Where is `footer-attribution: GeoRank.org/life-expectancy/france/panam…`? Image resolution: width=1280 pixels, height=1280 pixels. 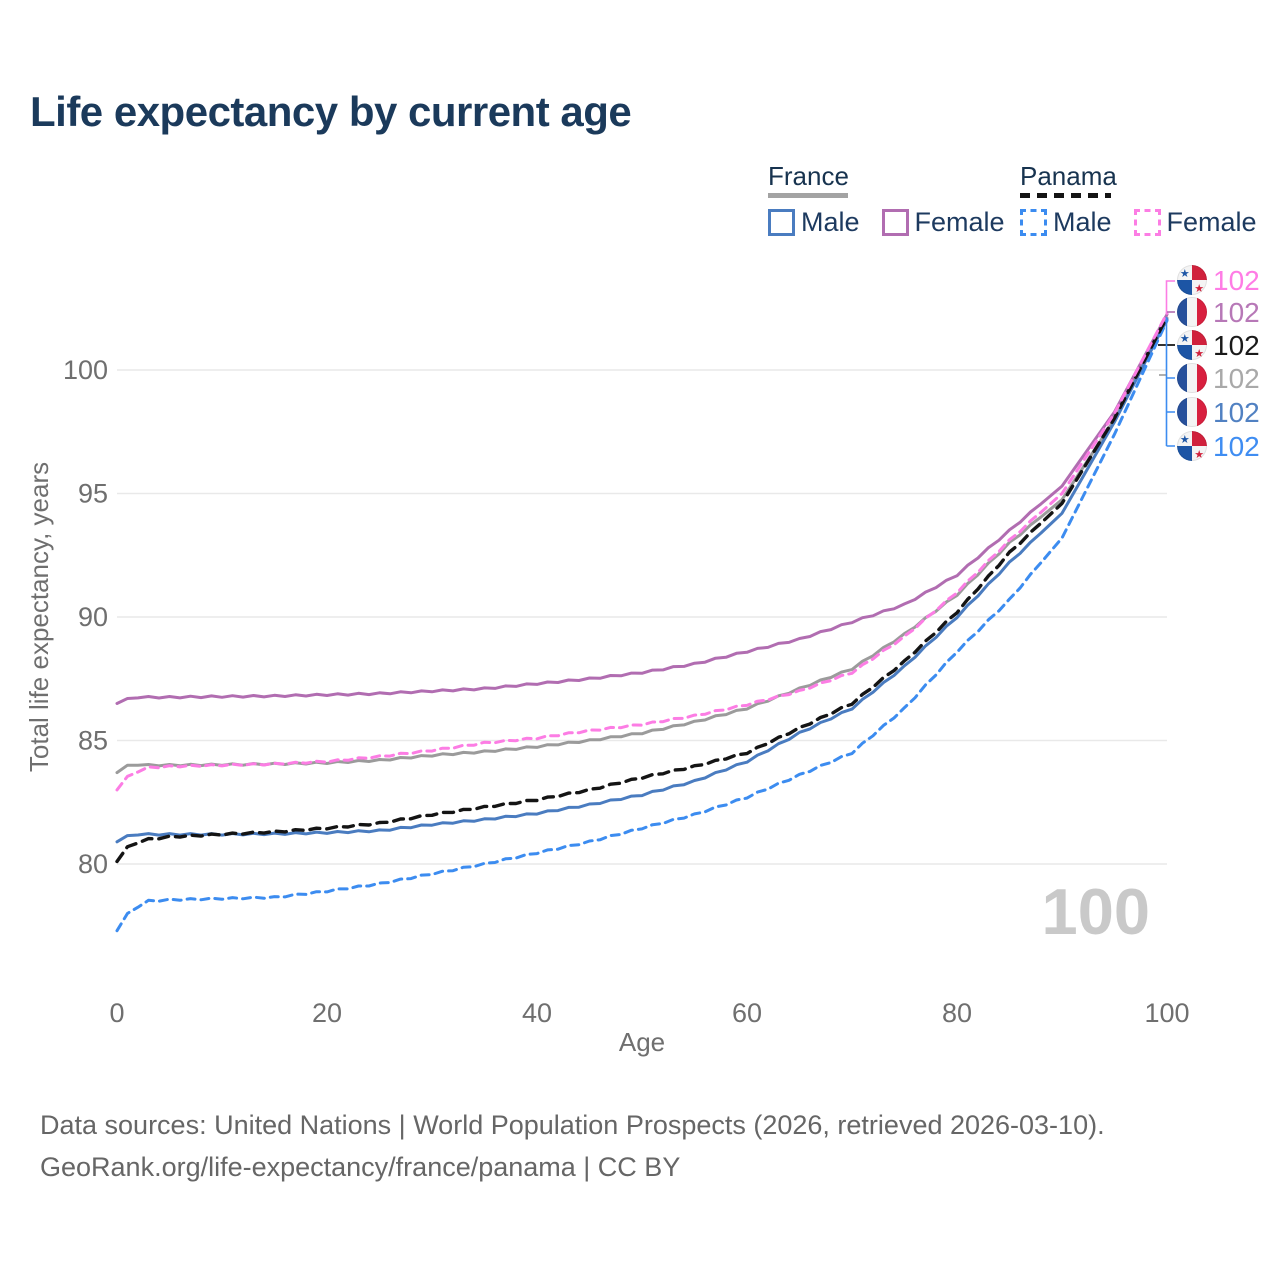 footer-attribution: GeoRank.org/life-expectancy/france/panam… is located at coordinates (360, 1167).